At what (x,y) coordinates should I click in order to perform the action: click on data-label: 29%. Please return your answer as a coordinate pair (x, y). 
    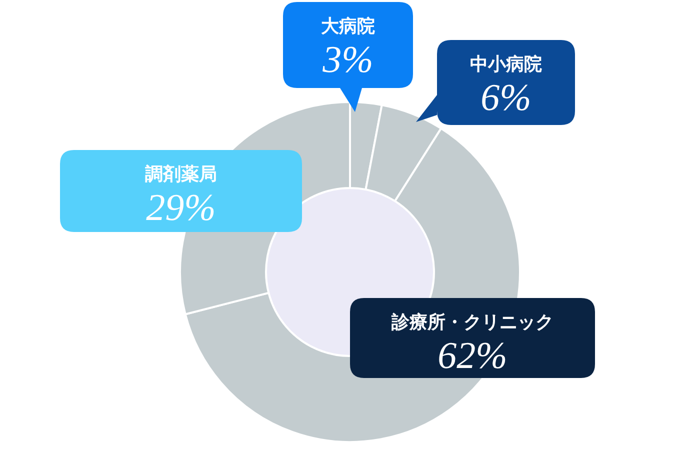
    Looking at the image, I should click on (181, 208).